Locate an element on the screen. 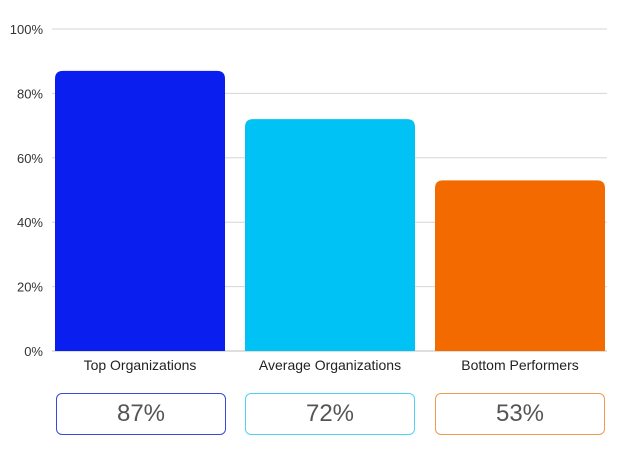 Image resolution: width=635 pixels, height=461 pixels. data-label: 72% is located at coordinates (330, 414).